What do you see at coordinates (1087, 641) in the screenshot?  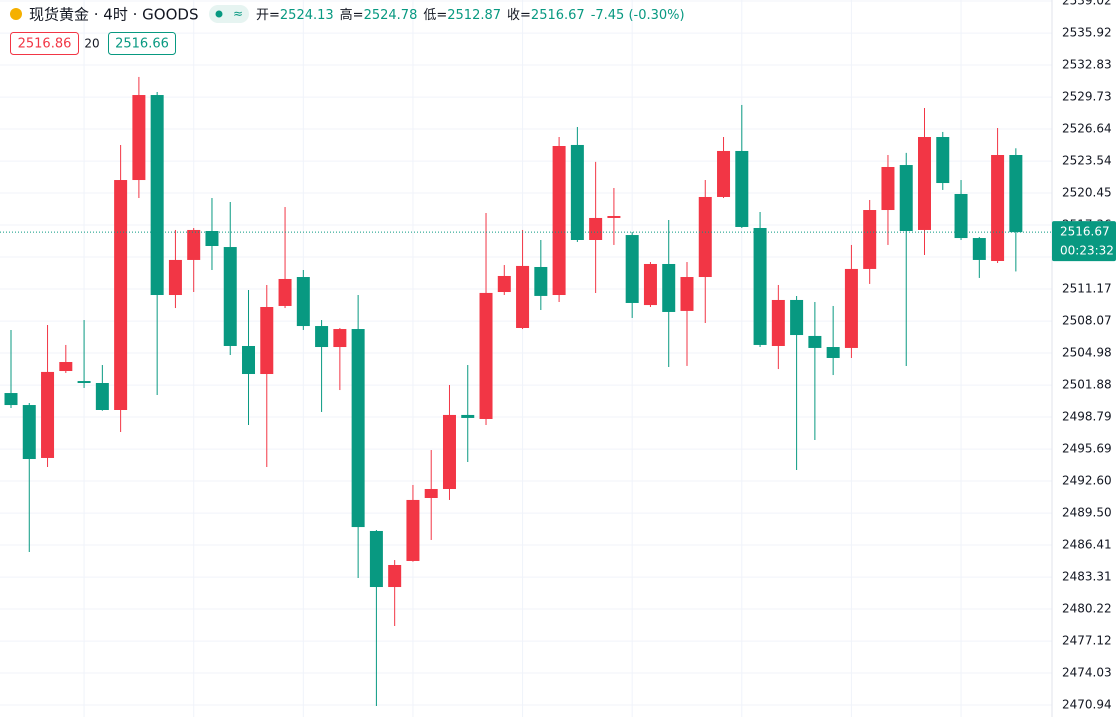 I see `y-tick-label: 2477.12` at bounding box center [1087, 641].